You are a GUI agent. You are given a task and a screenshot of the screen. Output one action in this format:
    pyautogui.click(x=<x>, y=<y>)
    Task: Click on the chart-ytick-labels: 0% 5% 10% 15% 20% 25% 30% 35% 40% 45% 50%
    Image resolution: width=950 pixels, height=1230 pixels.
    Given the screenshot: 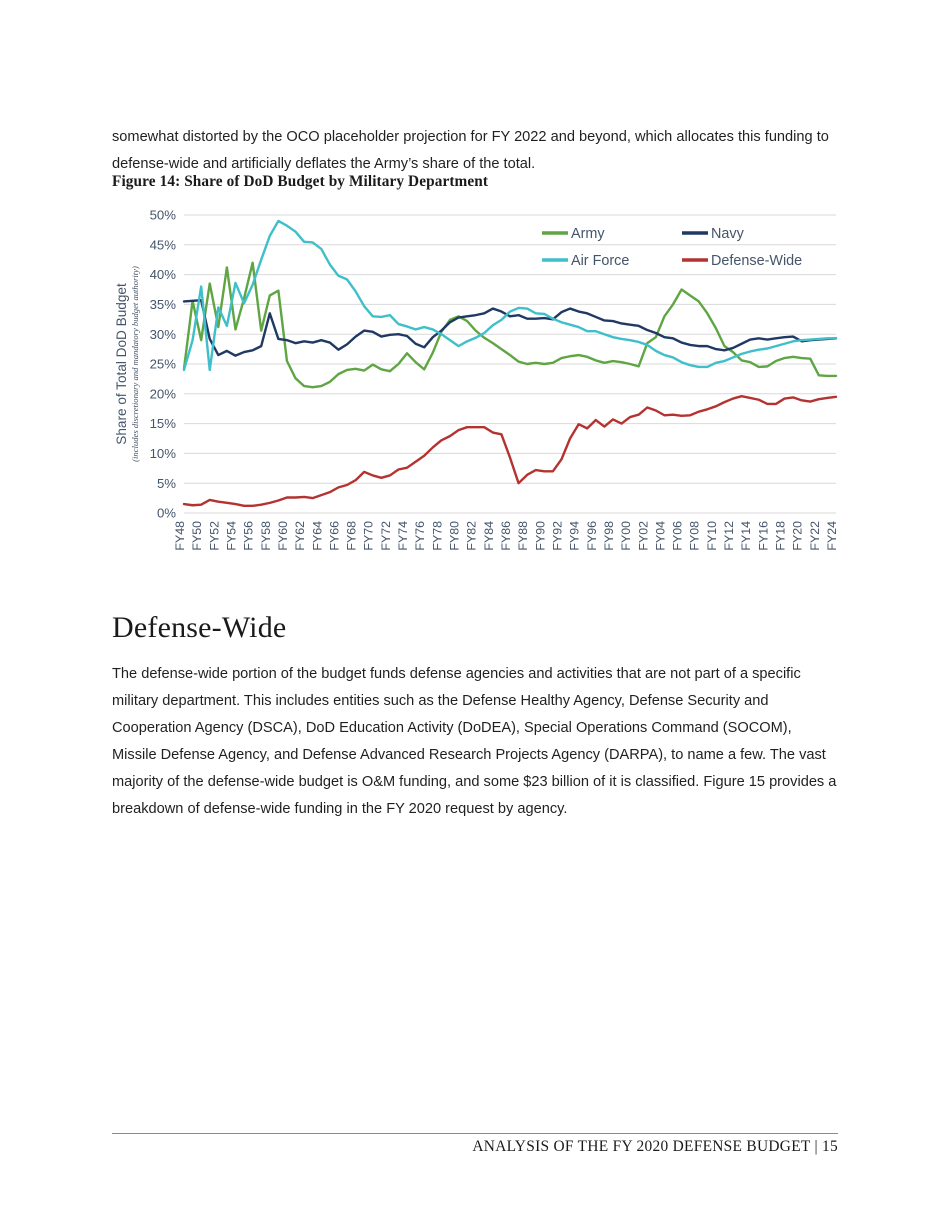 What is the action you would take?
    pyautogui.click(x=163, y=364)
    